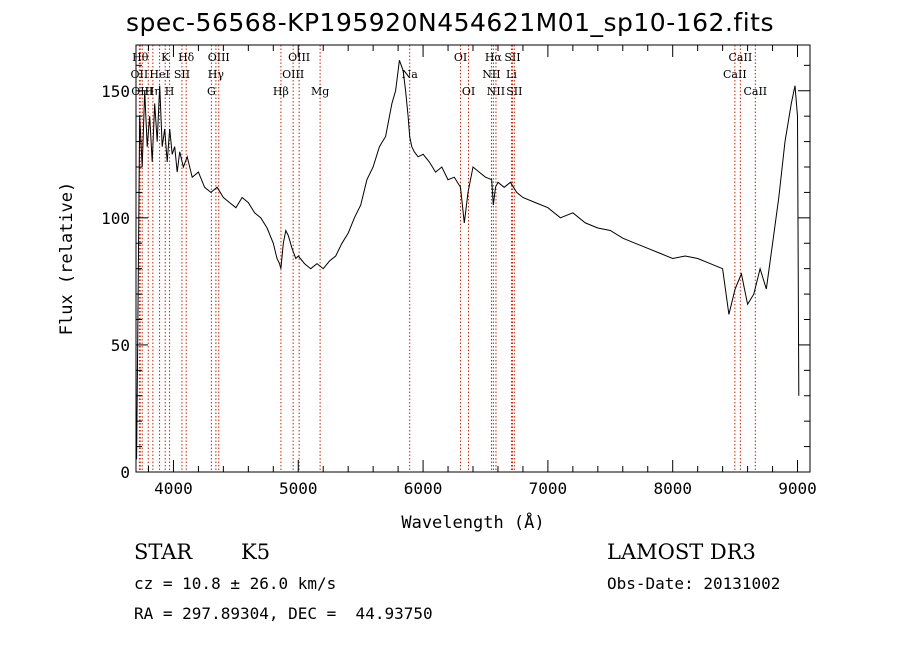 This screenshot has height=649, width=900. Describe the element at coordinates (186, 57) in the screenshot. I see `line-label: Hδ` at that location.